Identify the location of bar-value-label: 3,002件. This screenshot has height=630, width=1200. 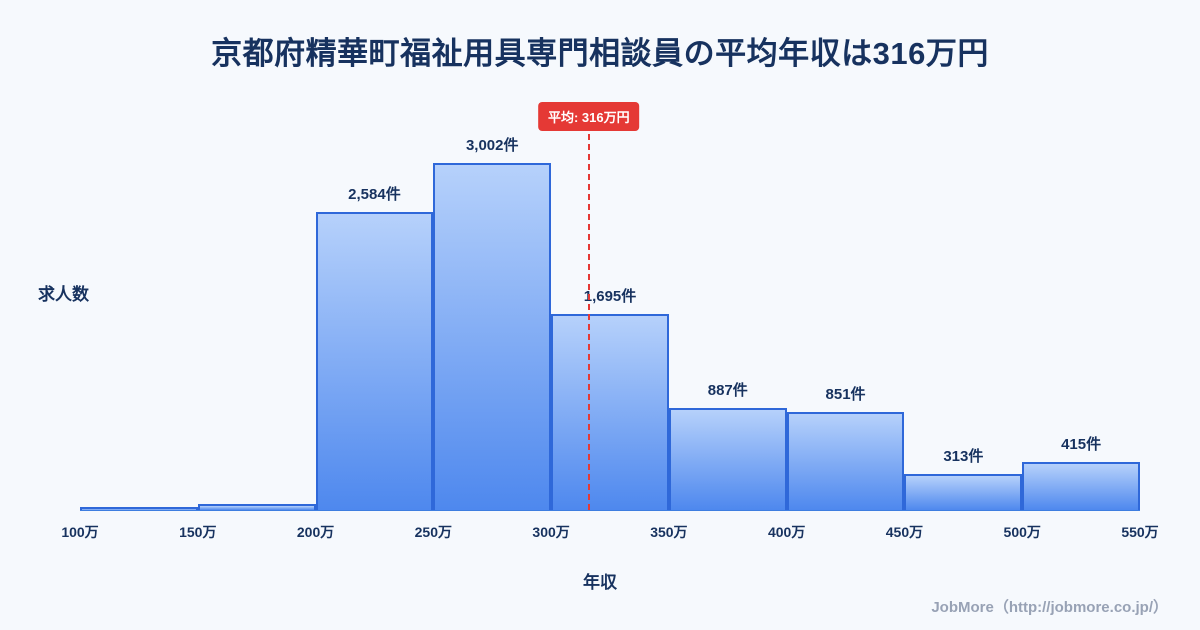
(492, 146).